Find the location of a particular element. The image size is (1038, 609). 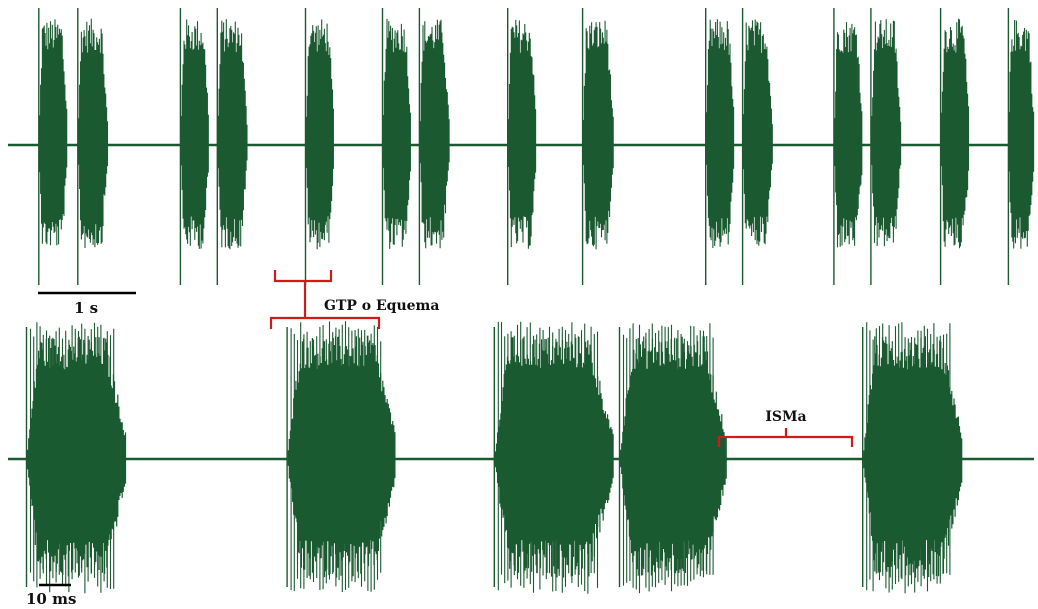

gtp-upper-bracket is located at coordinates (303, 276).